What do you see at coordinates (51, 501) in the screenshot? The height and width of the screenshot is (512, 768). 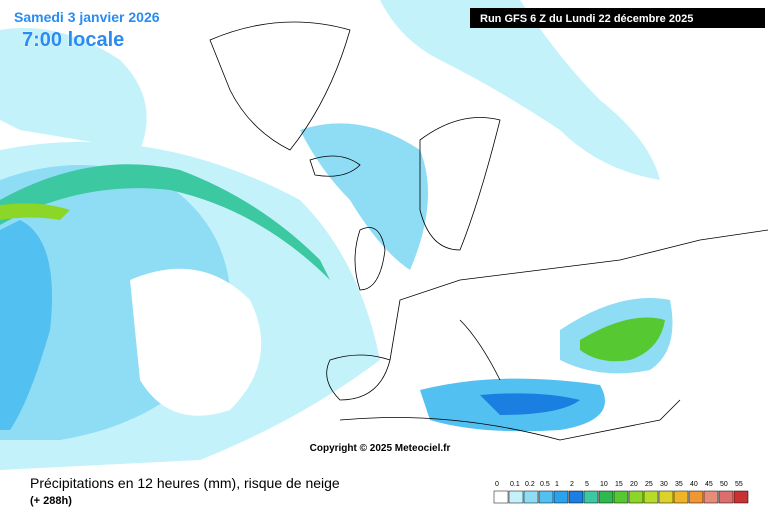 I see `footer-lead: (+ 288h)` at bounding box center [51, 501].